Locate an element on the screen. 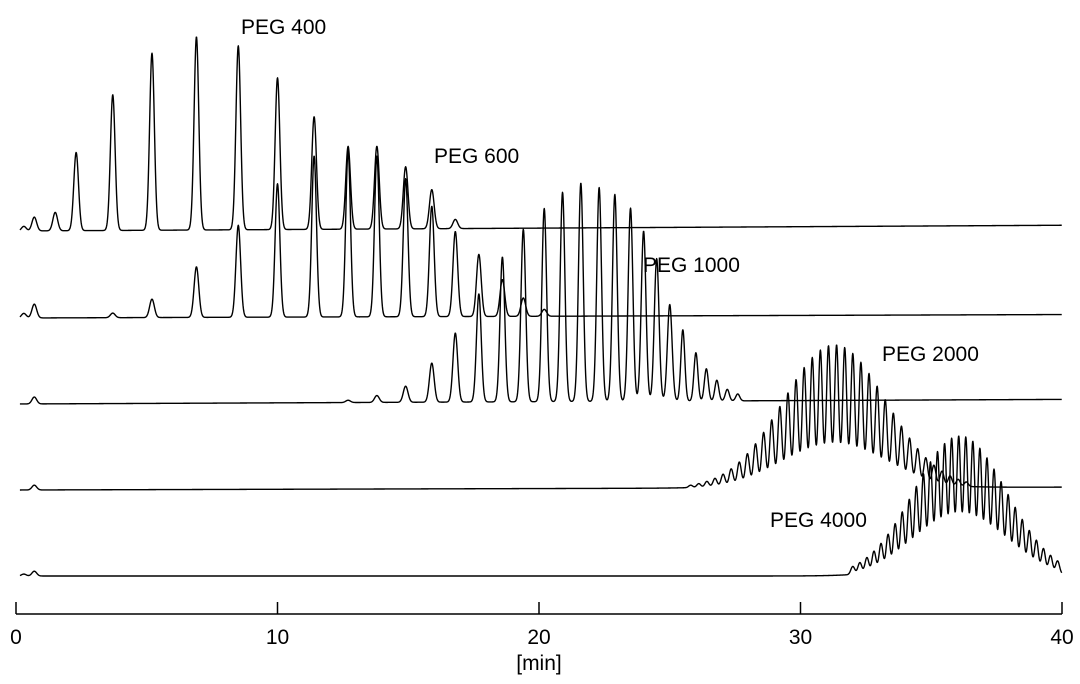 The height and width of the screenshot is (684, 1080). x-axis-ticks: 0 10 20 30 40 is located at coordinates (542, 625).